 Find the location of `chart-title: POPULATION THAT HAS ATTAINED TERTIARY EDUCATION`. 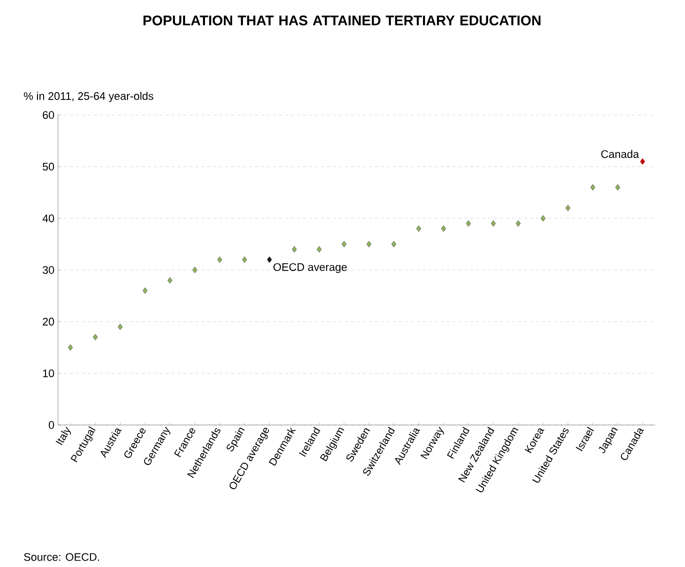

chart-title: POPULATION THAT HAS ATTAINED TERTIARY EDUCATION is located at coordinates (342, 21).